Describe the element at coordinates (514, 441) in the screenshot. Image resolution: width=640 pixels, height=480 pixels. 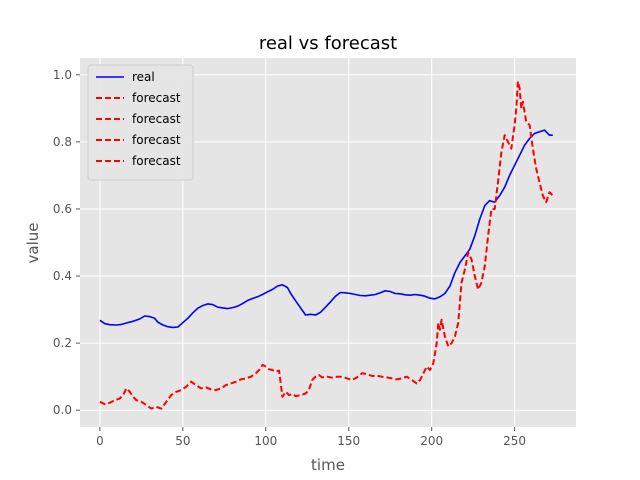
I see `x-tick-label: 250` at that location.